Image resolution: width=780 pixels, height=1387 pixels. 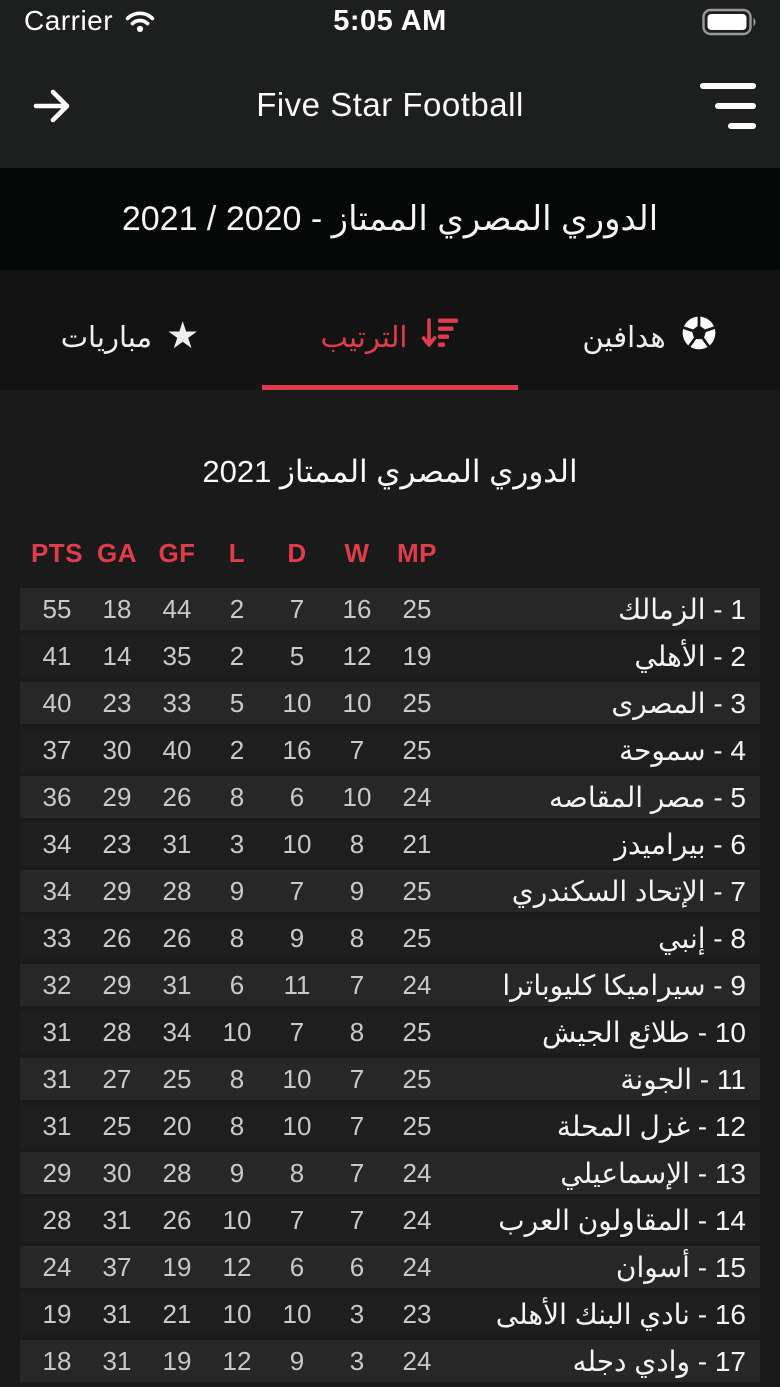 What do you see at coordinates (177, 608) in the screenshot?
I see `gf-cell: 44` at bounding box center [177, 608].